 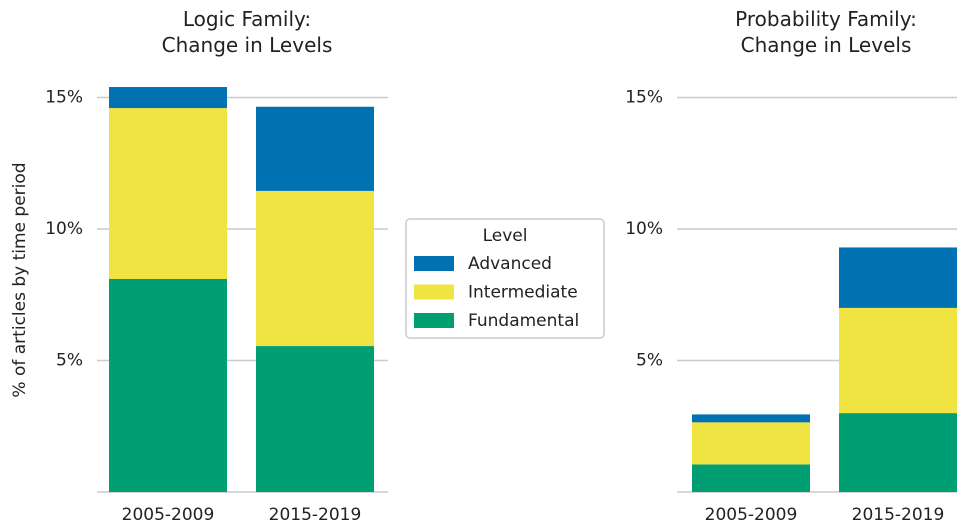 I want to click on legend-box, so click(x=505, y=278).